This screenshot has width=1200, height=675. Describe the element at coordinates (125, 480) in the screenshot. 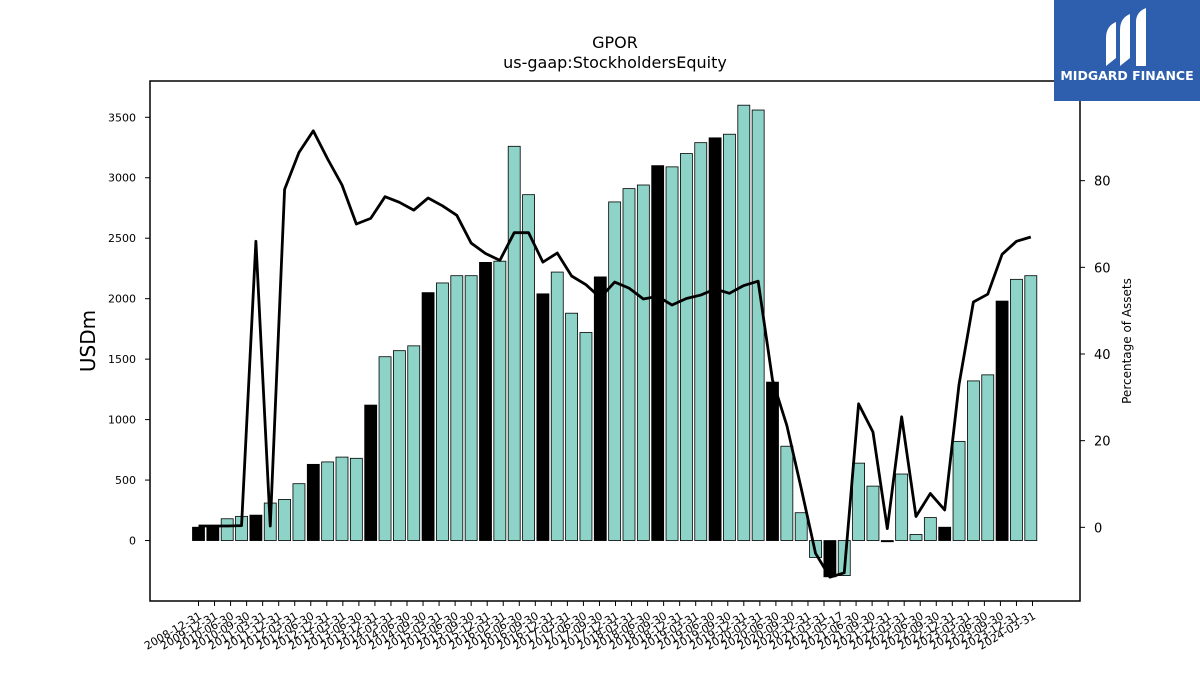

I see `y-tick-label: 500` at that location.